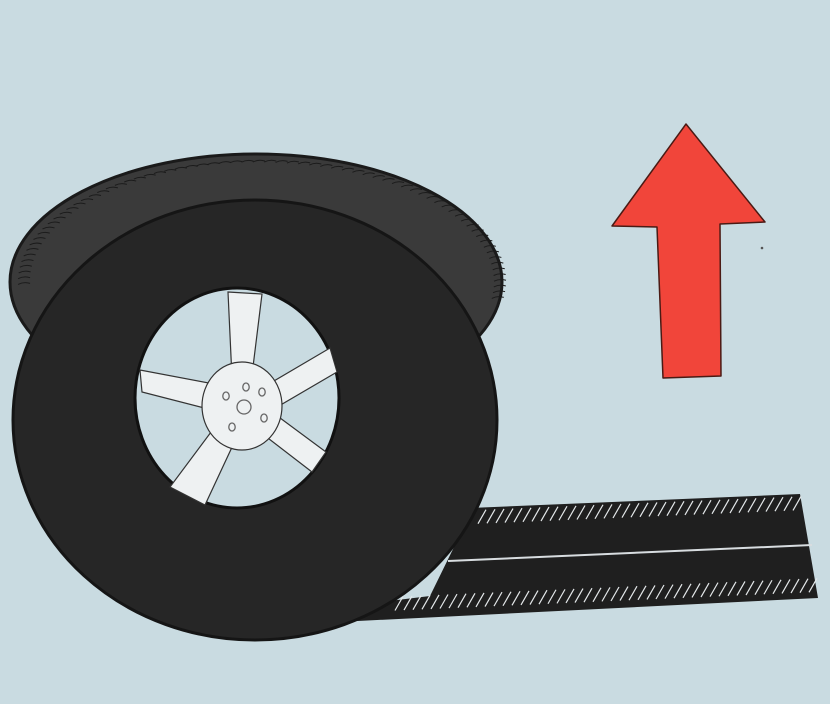 This screenshot has width=830, height=704. I want to click on tread-strip-body, so click(578, 558).